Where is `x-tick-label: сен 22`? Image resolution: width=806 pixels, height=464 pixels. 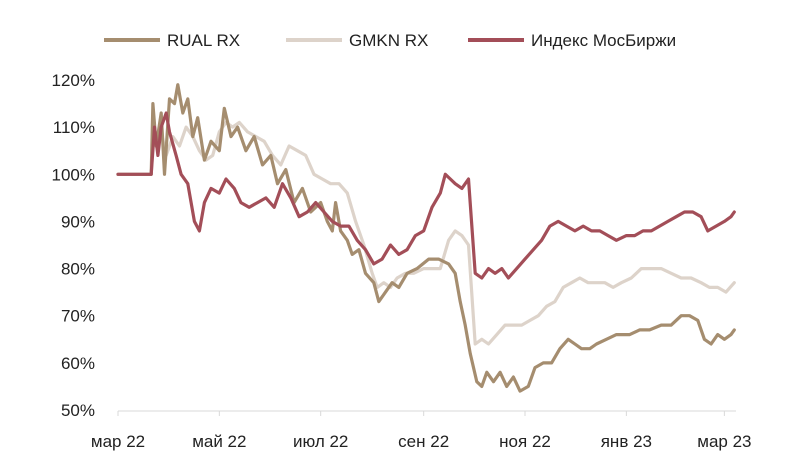 x-tick-label: сен 22 is located at coordinates (423, 441).